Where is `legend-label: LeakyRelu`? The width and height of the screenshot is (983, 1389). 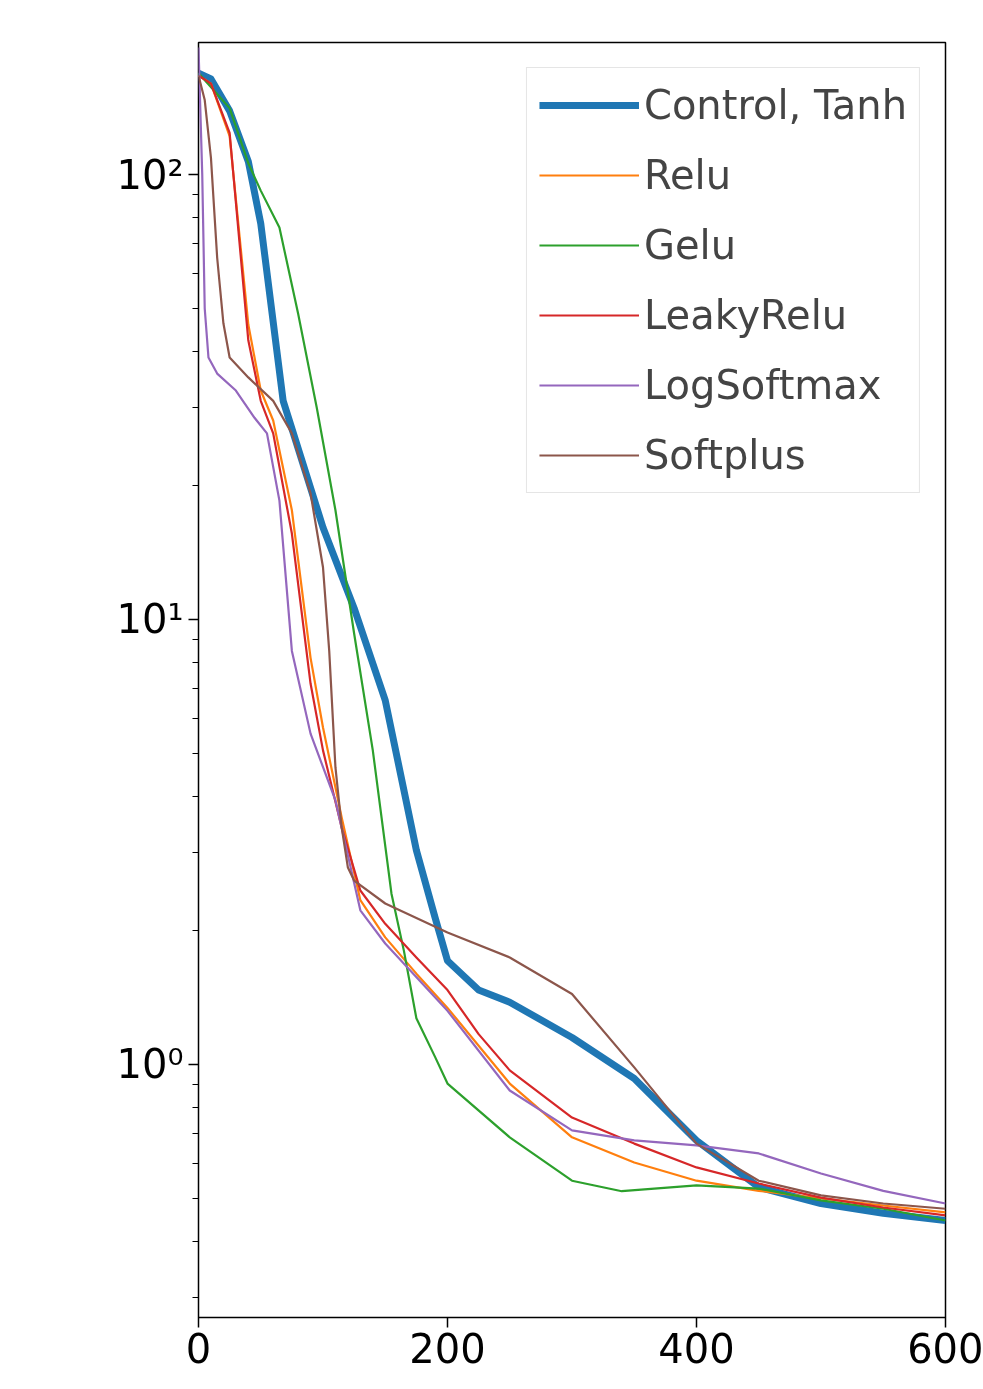 legend-label: LeakyRelu is located at coordinates (745, 315).